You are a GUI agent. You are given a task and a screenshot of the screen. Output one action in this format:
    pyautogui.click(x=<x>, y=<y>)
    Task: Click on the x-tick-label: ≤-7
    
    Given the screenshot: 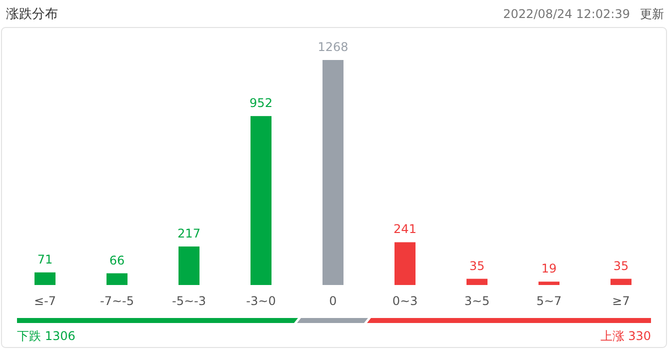 What is the action you would take?
    pyautogui.click(x=45, y=301)
    